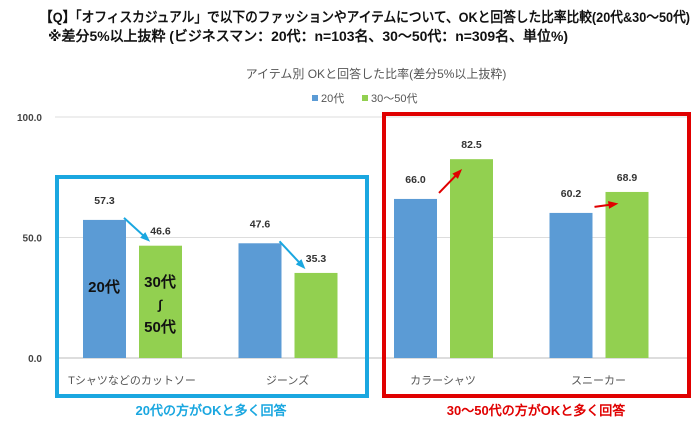 The width and height of the screenshot is (700, 429). What do you see at coordinates (212, 410) in the screenshot?
I see `left-caption: 20代の方がOKと多く回答` at bounding box center [212, 410].